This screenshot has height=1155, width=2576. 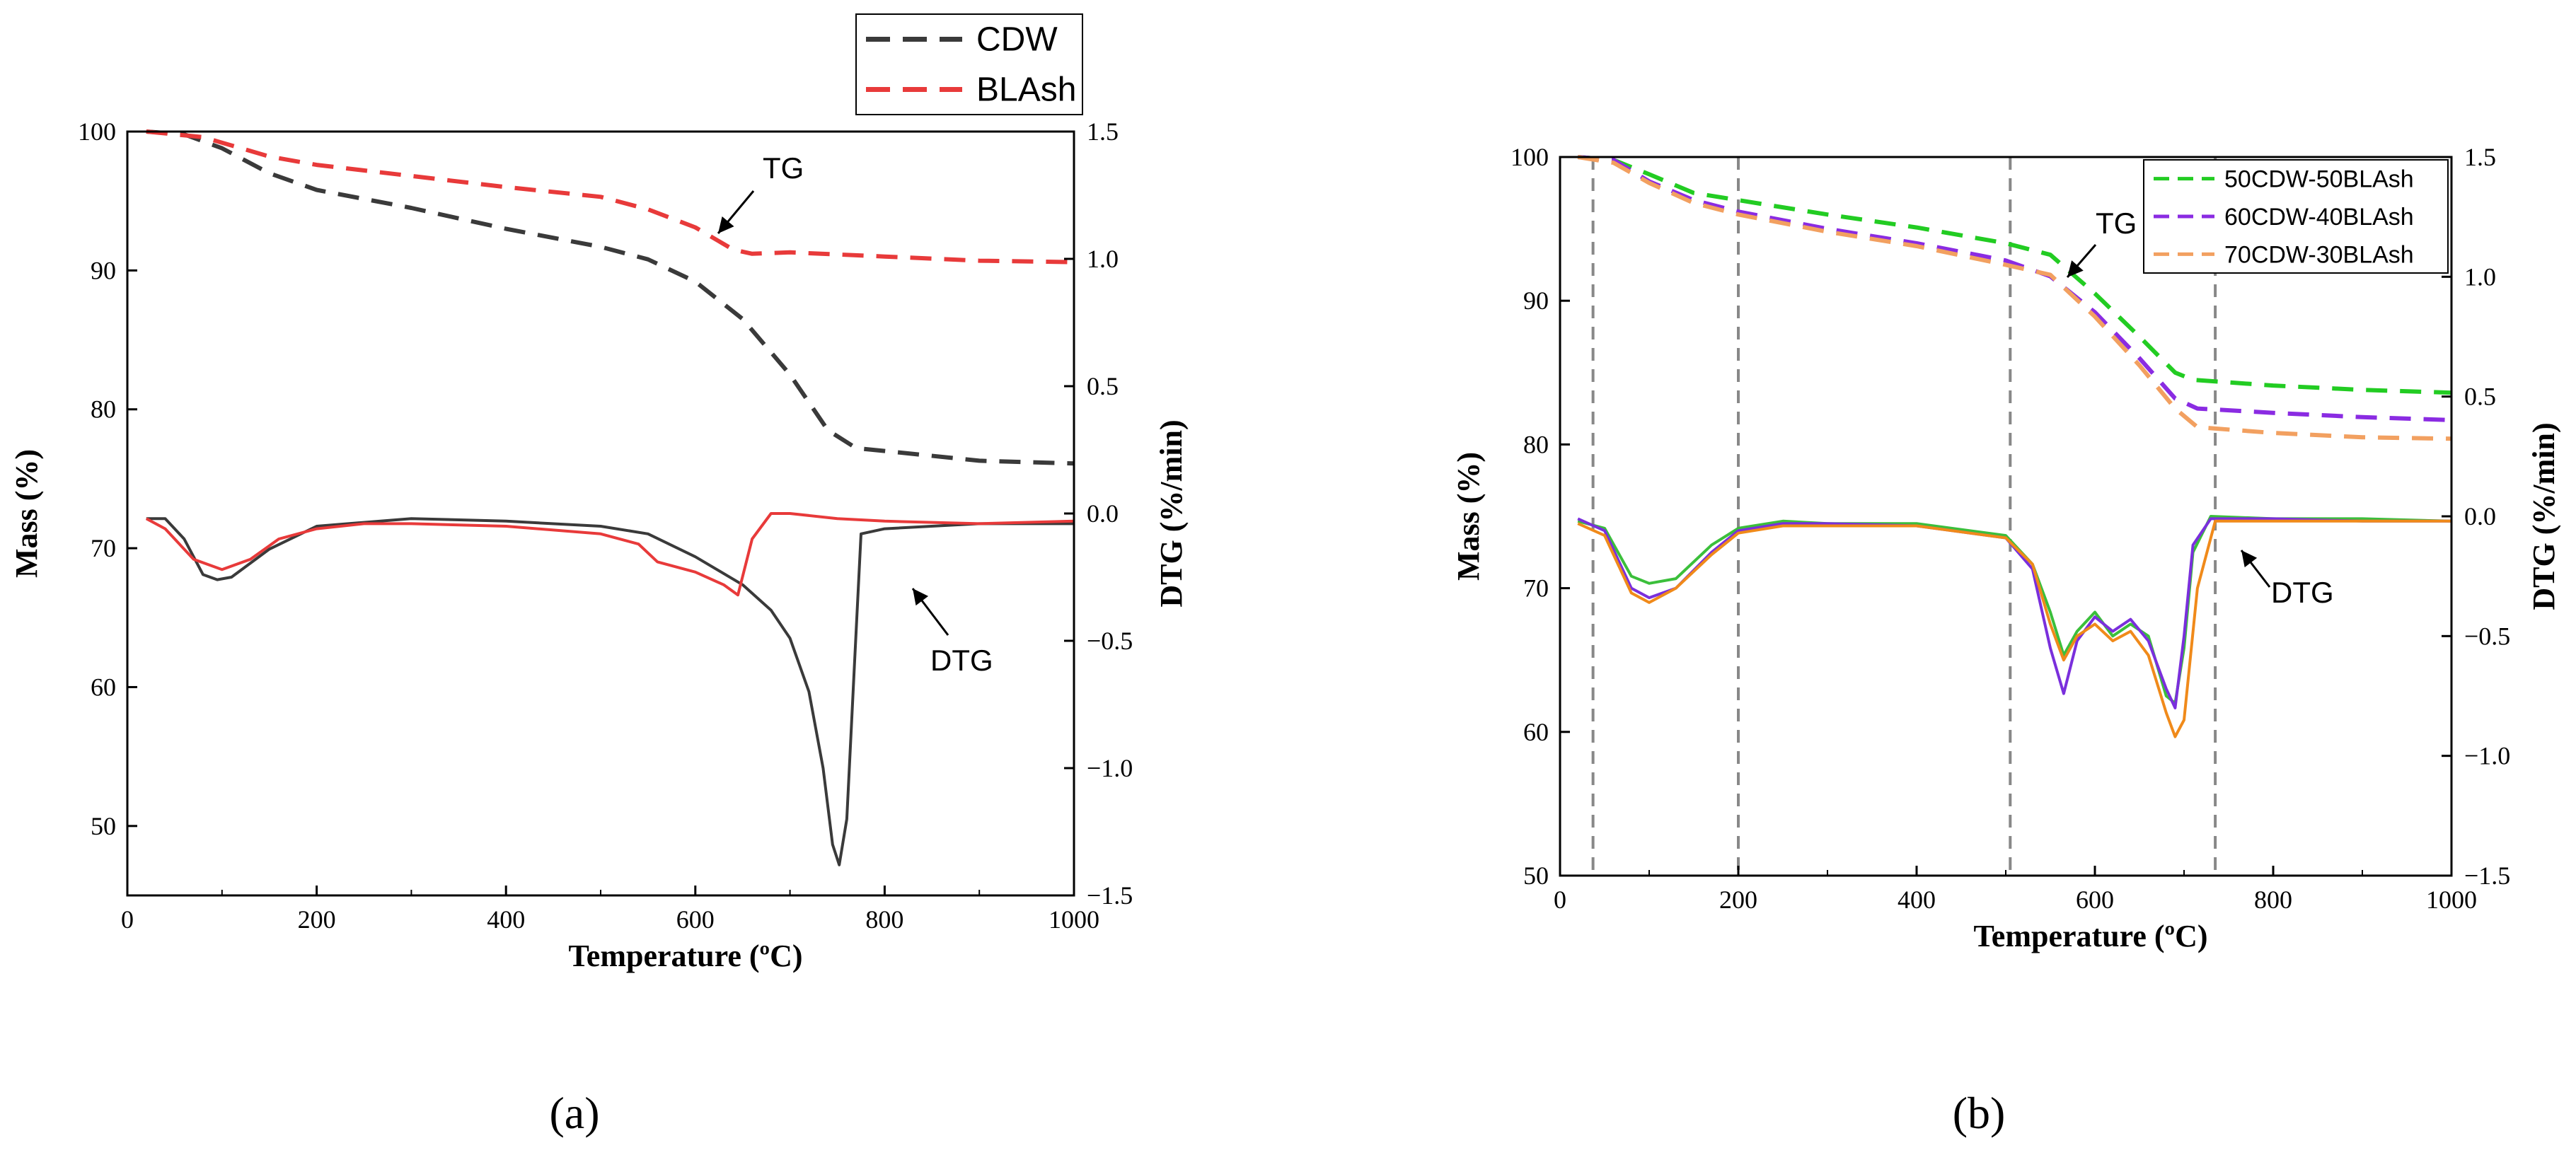 What do you see at coordinates (2014, 275) in the screenshot?
I see `series-line-50cdw-50blash-tg` at bounding box center [2014, 275].